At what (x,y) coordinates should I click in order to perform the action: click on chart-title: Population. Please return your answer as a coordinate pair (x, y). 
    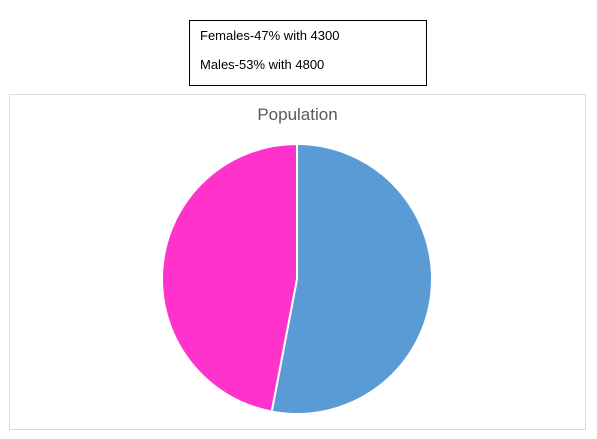
    Looking at the image, I should click on (297, 114).